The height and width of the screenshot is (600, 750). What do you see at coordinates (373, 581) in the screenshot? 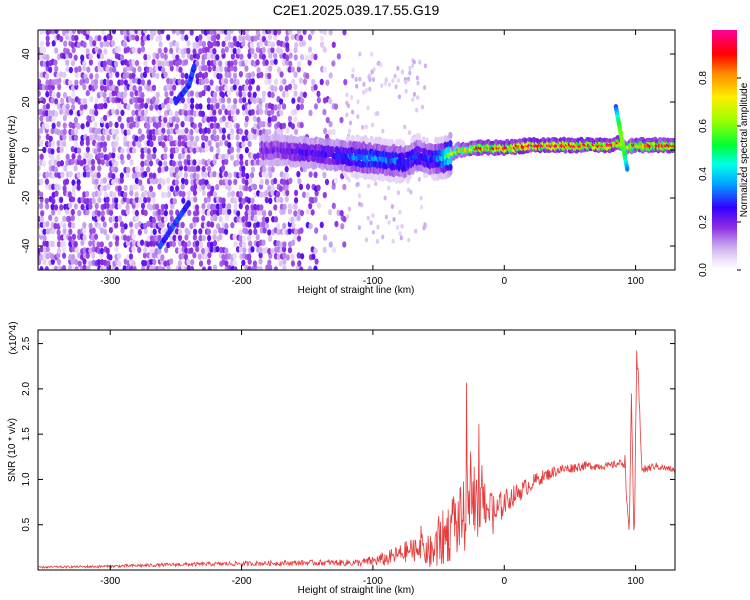
I see `snr-x-tick-label: -100` at bounding box center [373, 581].